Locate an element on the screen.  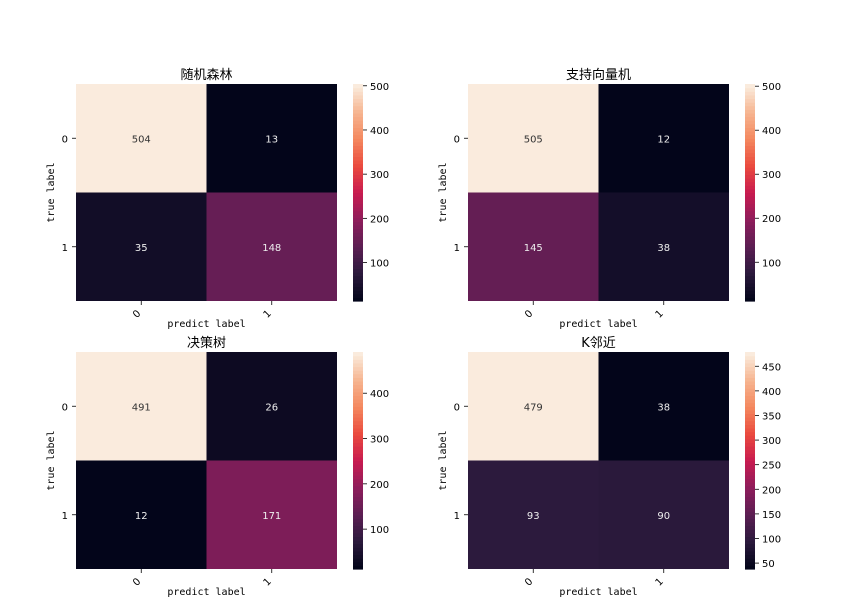
panel-title: 支持向量机 is located at coordinates (598, 75).